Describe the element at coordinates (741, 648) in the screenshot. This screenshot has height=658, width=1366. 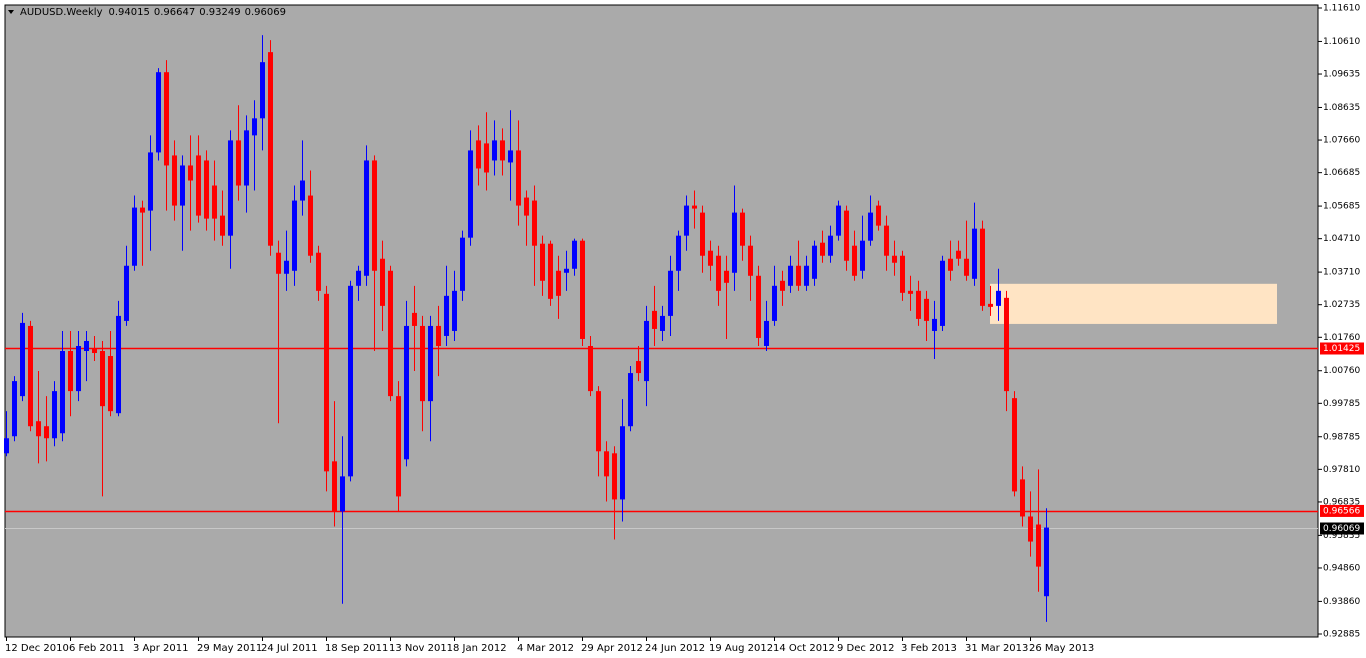
I see `x-tick-label: 19 Aug 2012` at that location.